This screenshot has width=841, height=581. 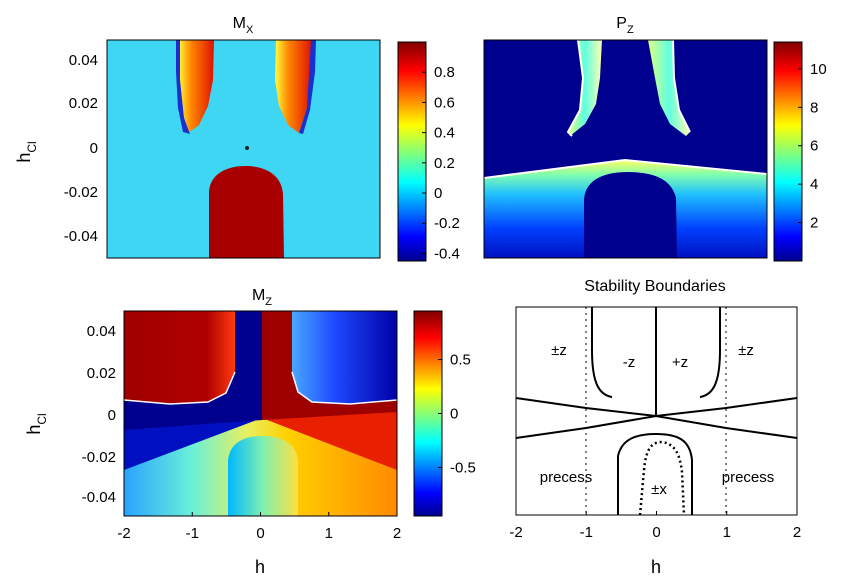 I want to click on mx-colorbar-tick-label: 0.2, so click(x=444, y=163).